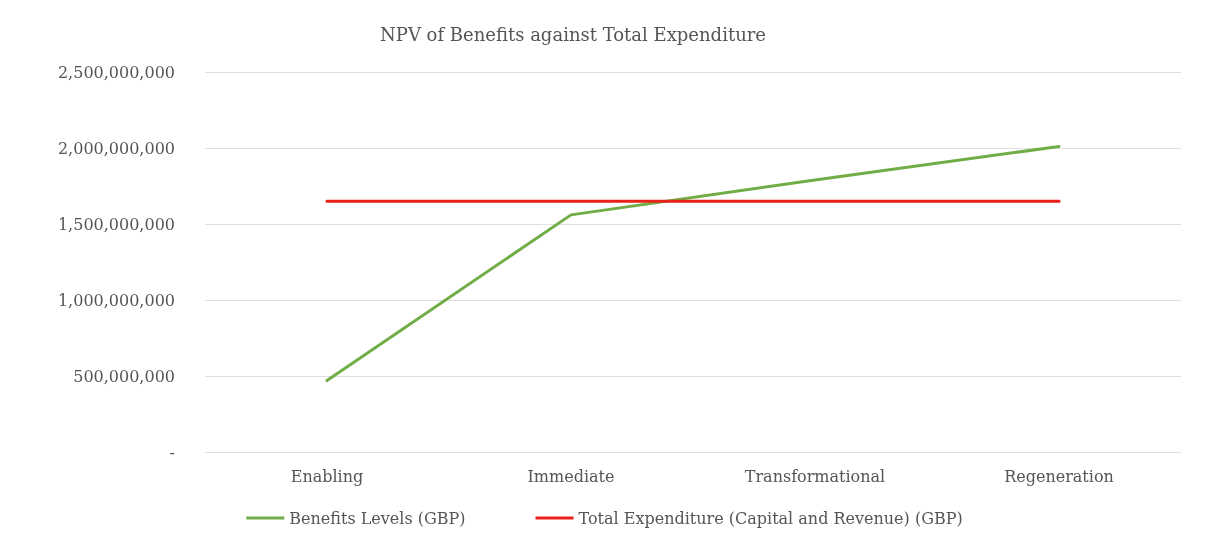 This screenshot has height=533, width=1209. I want to click on x-tick-label: Transformational, so click(815, 476).